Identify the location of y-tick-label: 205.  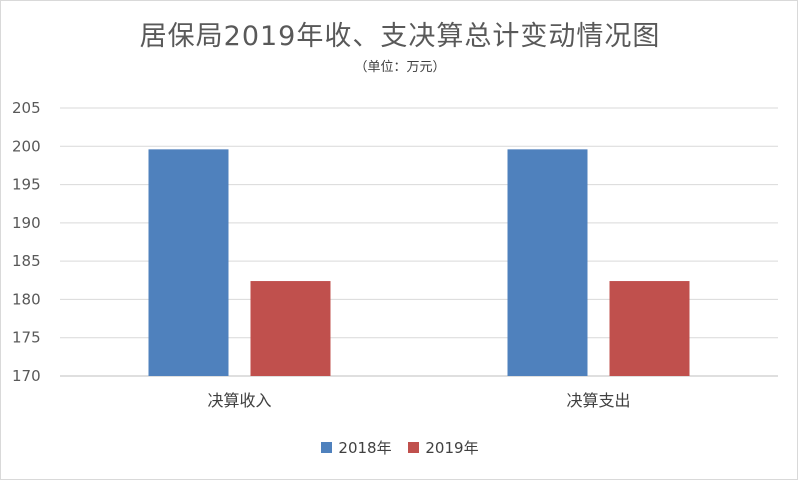
(26, 108).